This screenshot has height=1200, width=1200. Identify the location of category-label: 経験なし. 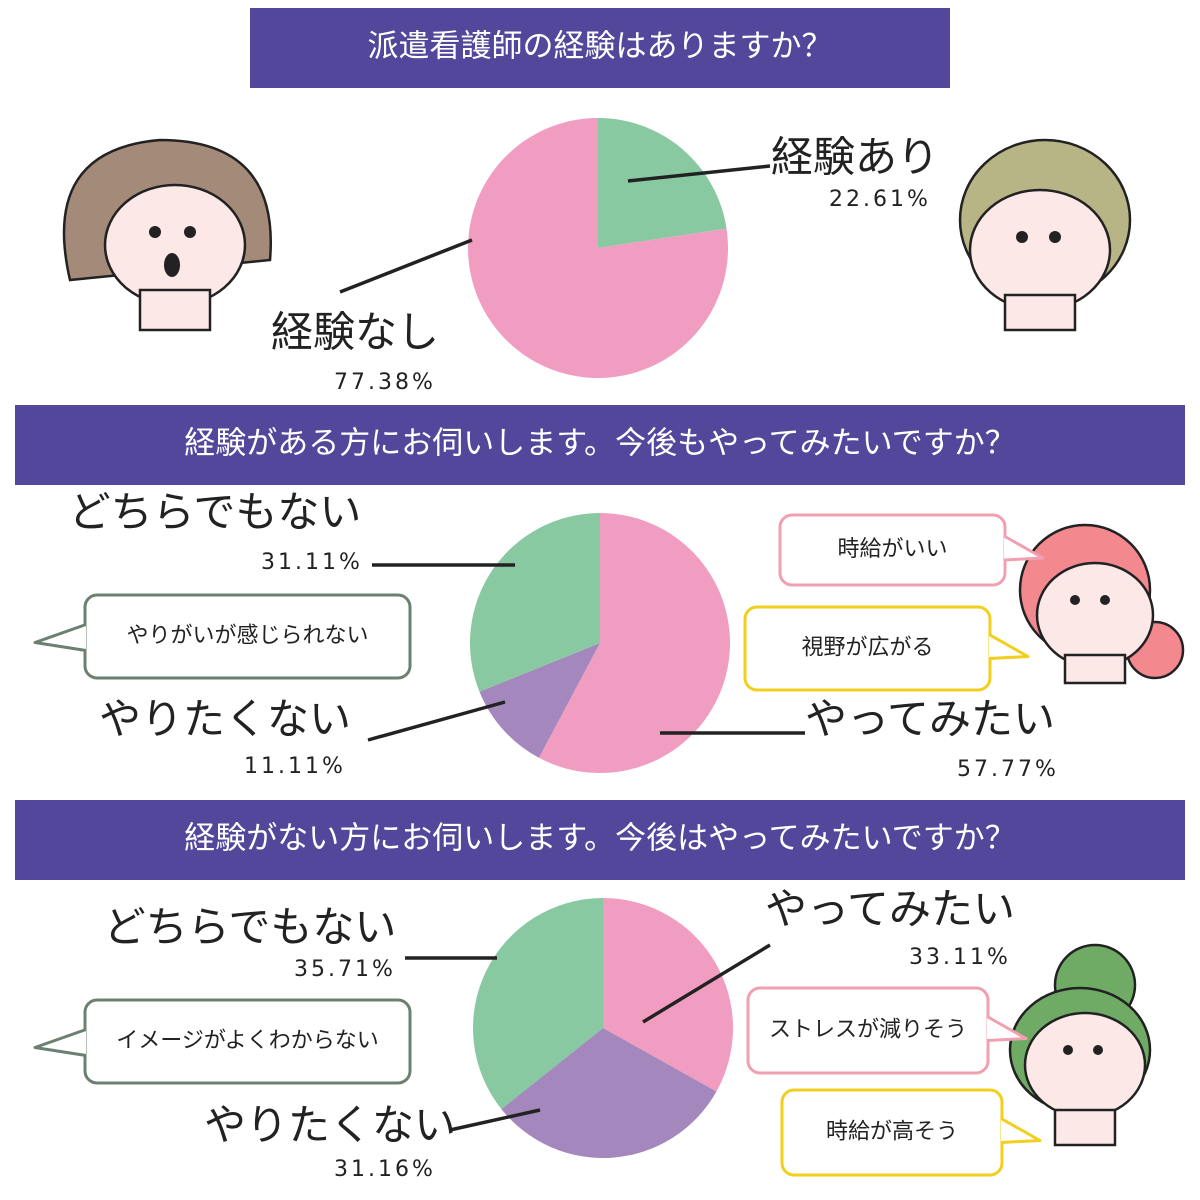
(355, 332).